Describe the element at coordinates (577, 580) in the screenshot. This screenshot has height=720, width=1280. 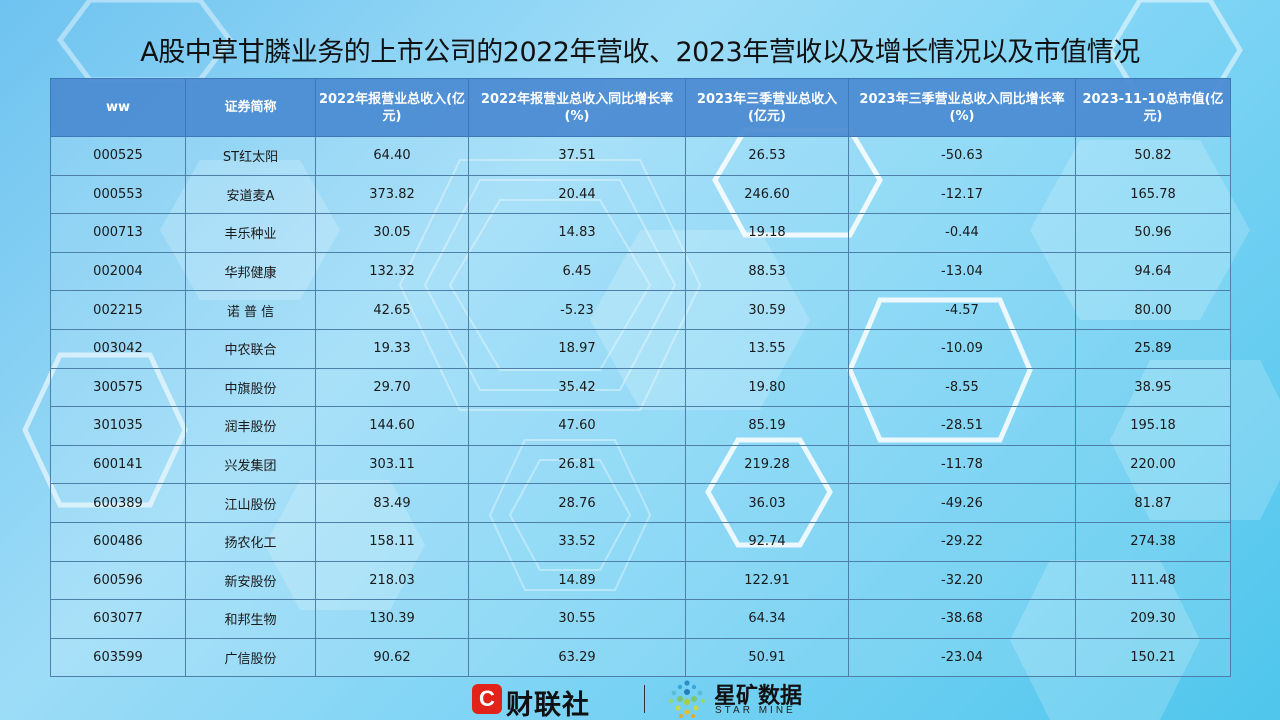
I see `cell-growth-2022: 14.89` at that location.